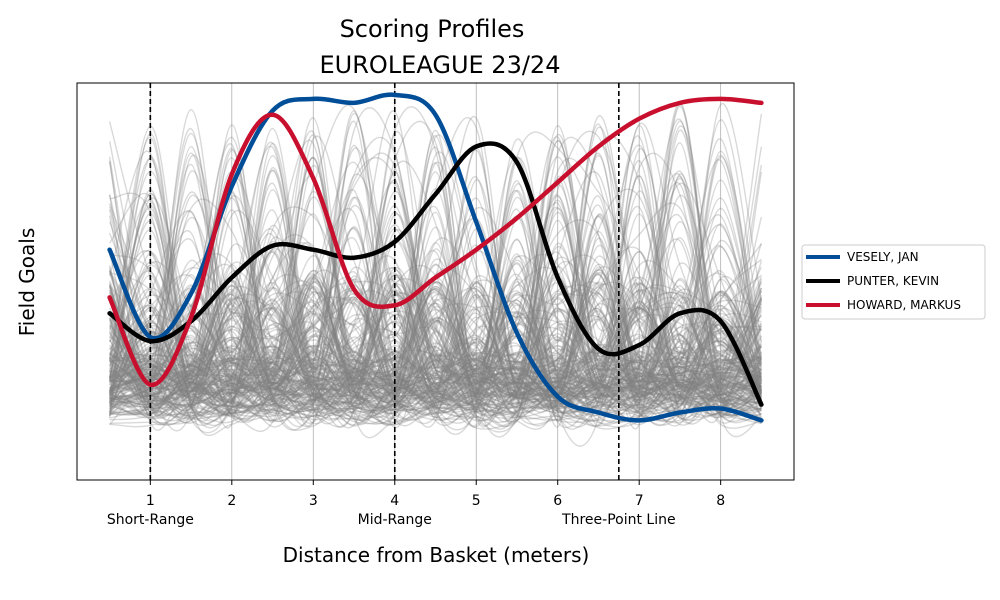 The width and height of the screenshot is (1000, 600). Describe the element at coordinates (395, 520) in the screenshot. I see `region-label: Mid-Range` at that location.